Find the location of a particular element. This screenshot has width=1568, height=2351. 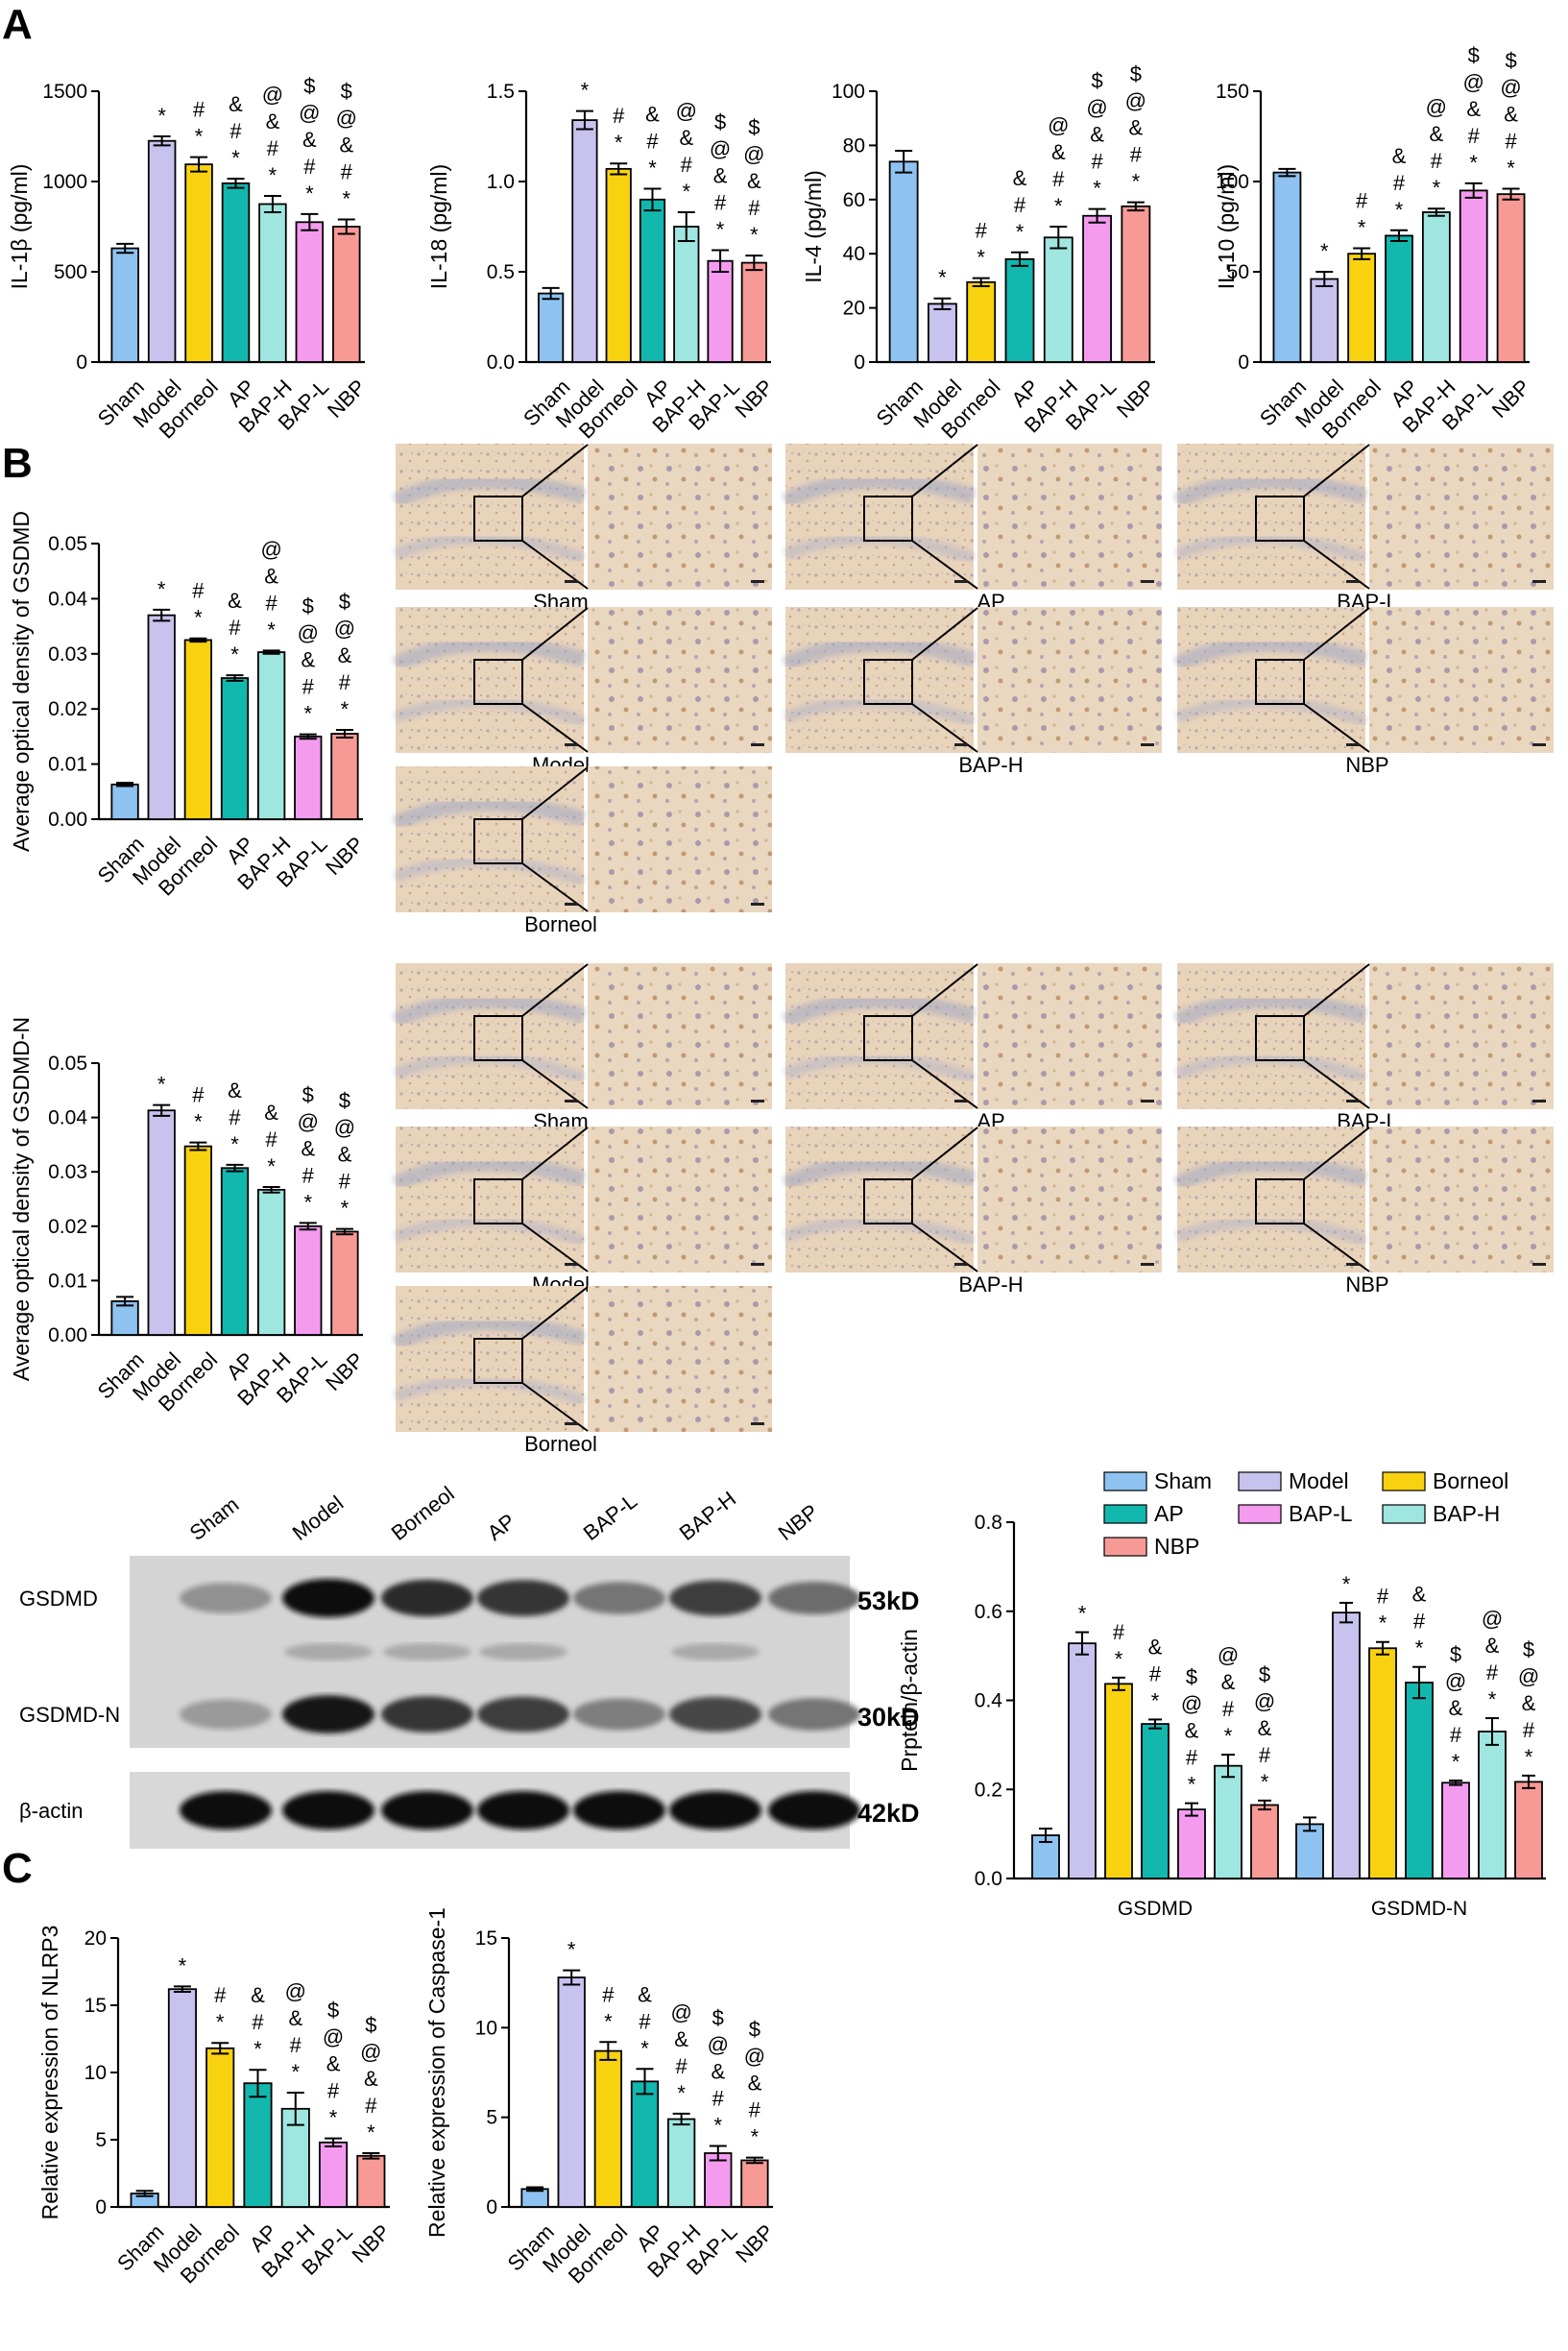

legend-label: Model is located at coordinates (1319, 1480).